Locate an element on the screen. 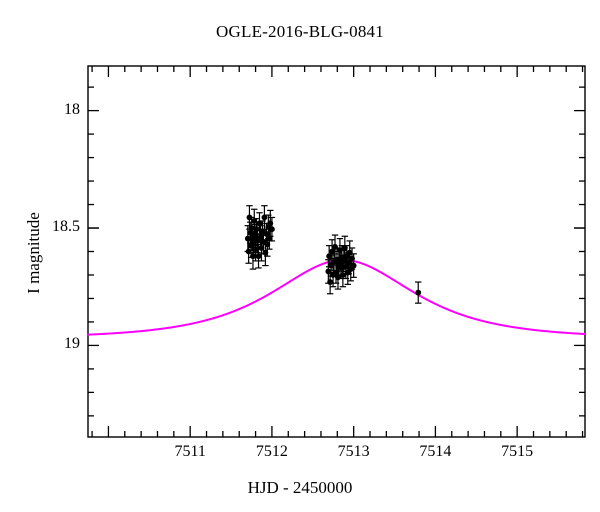  y-tick-label: 18.5 is located at coordinates (66, 227).